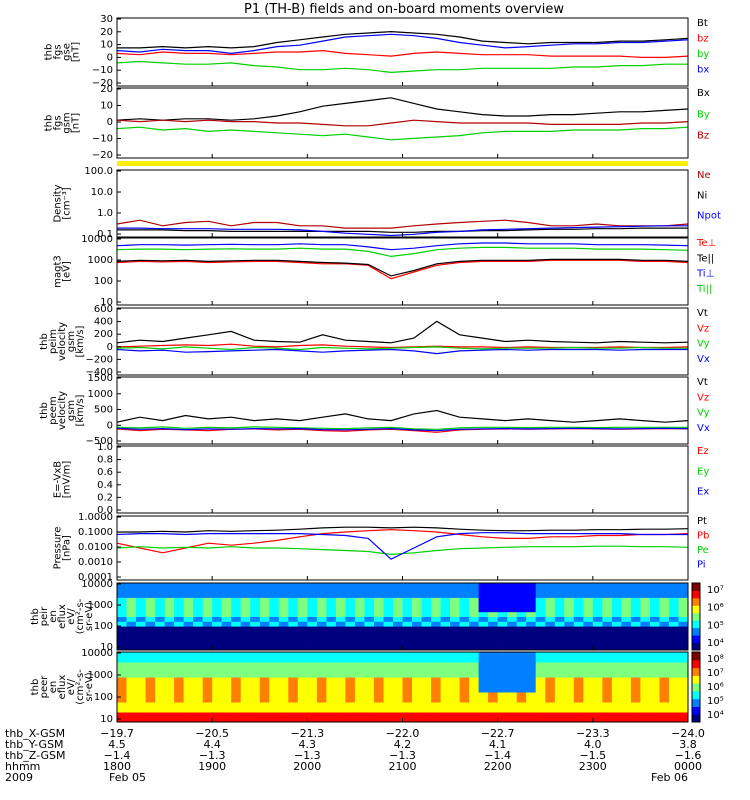  Describe the element at coordinates (110, 347) in the screenshot. I see `y-tick-label: 0` at that location.